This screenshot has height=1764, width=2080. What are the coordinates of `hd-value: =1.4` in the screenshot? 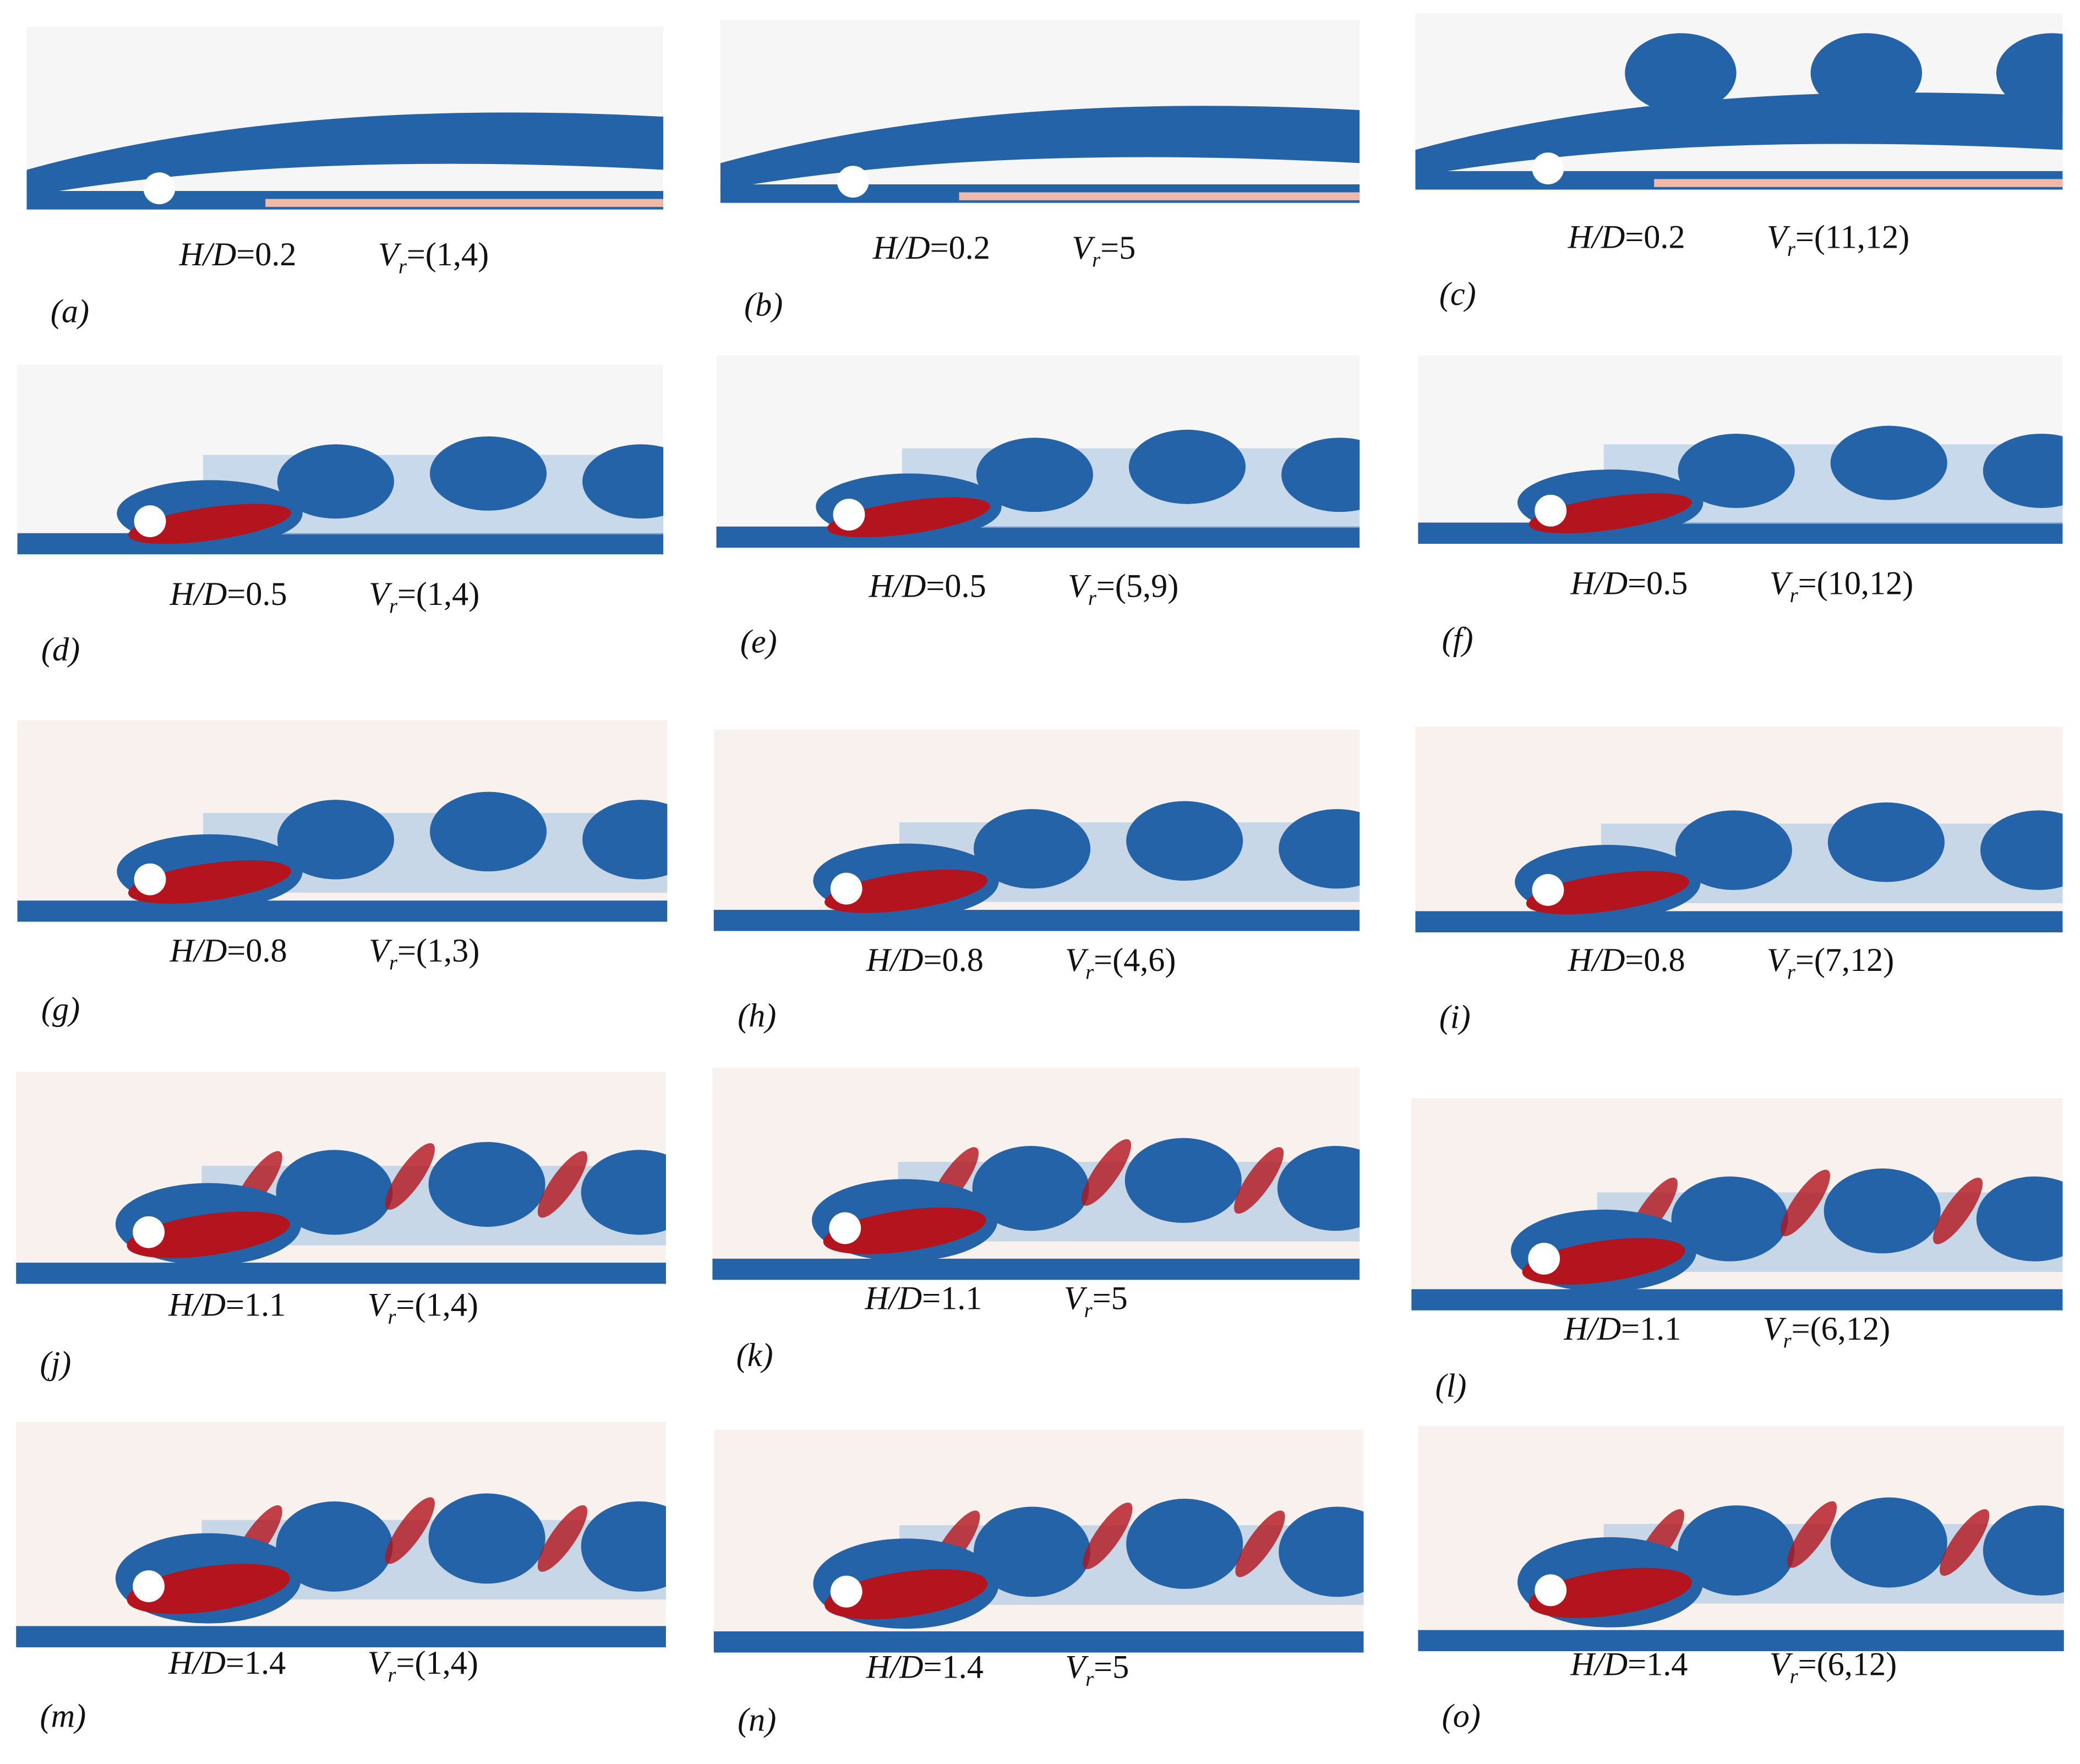 It's located at (1658, 1664).